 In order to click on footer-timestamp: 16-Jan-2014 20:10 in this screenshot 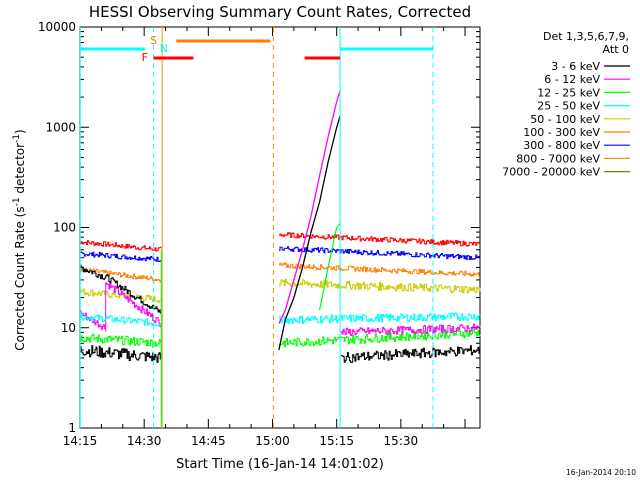, I will do `click(601, 472)`.